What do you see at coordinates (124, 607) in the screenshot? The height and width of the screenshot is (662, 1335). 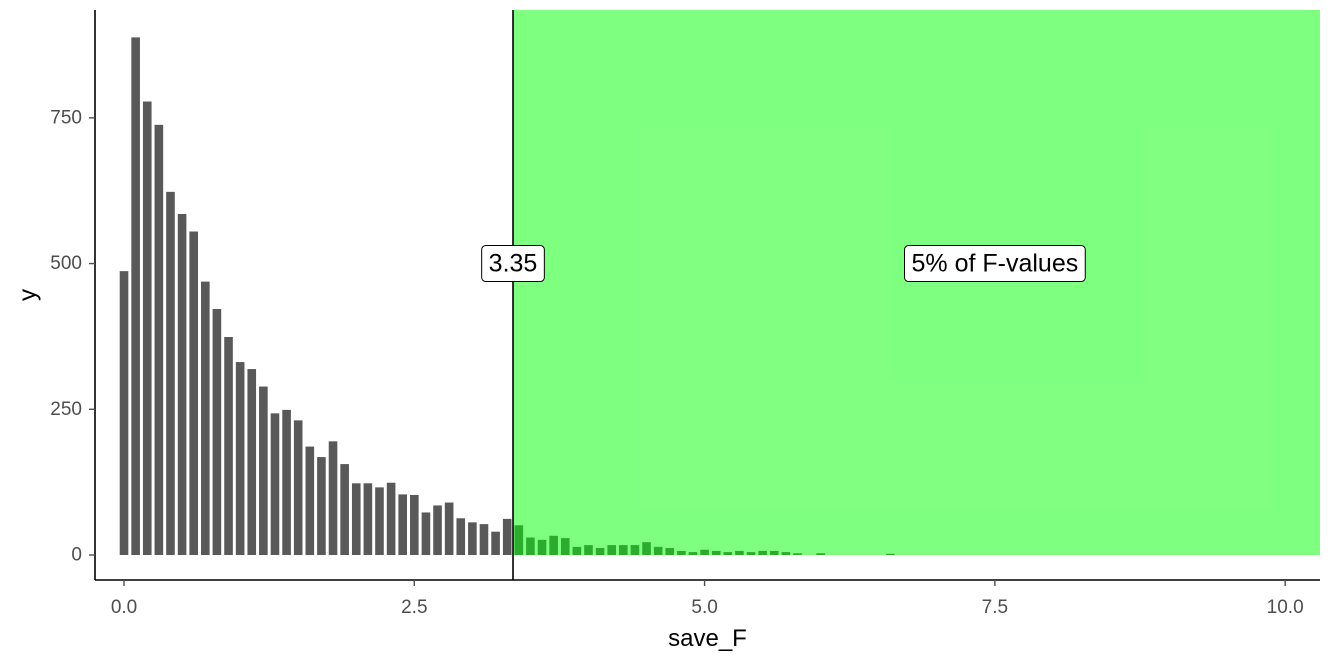 I see `x-tick-label: 0.0` at bounding box center [124, 607].